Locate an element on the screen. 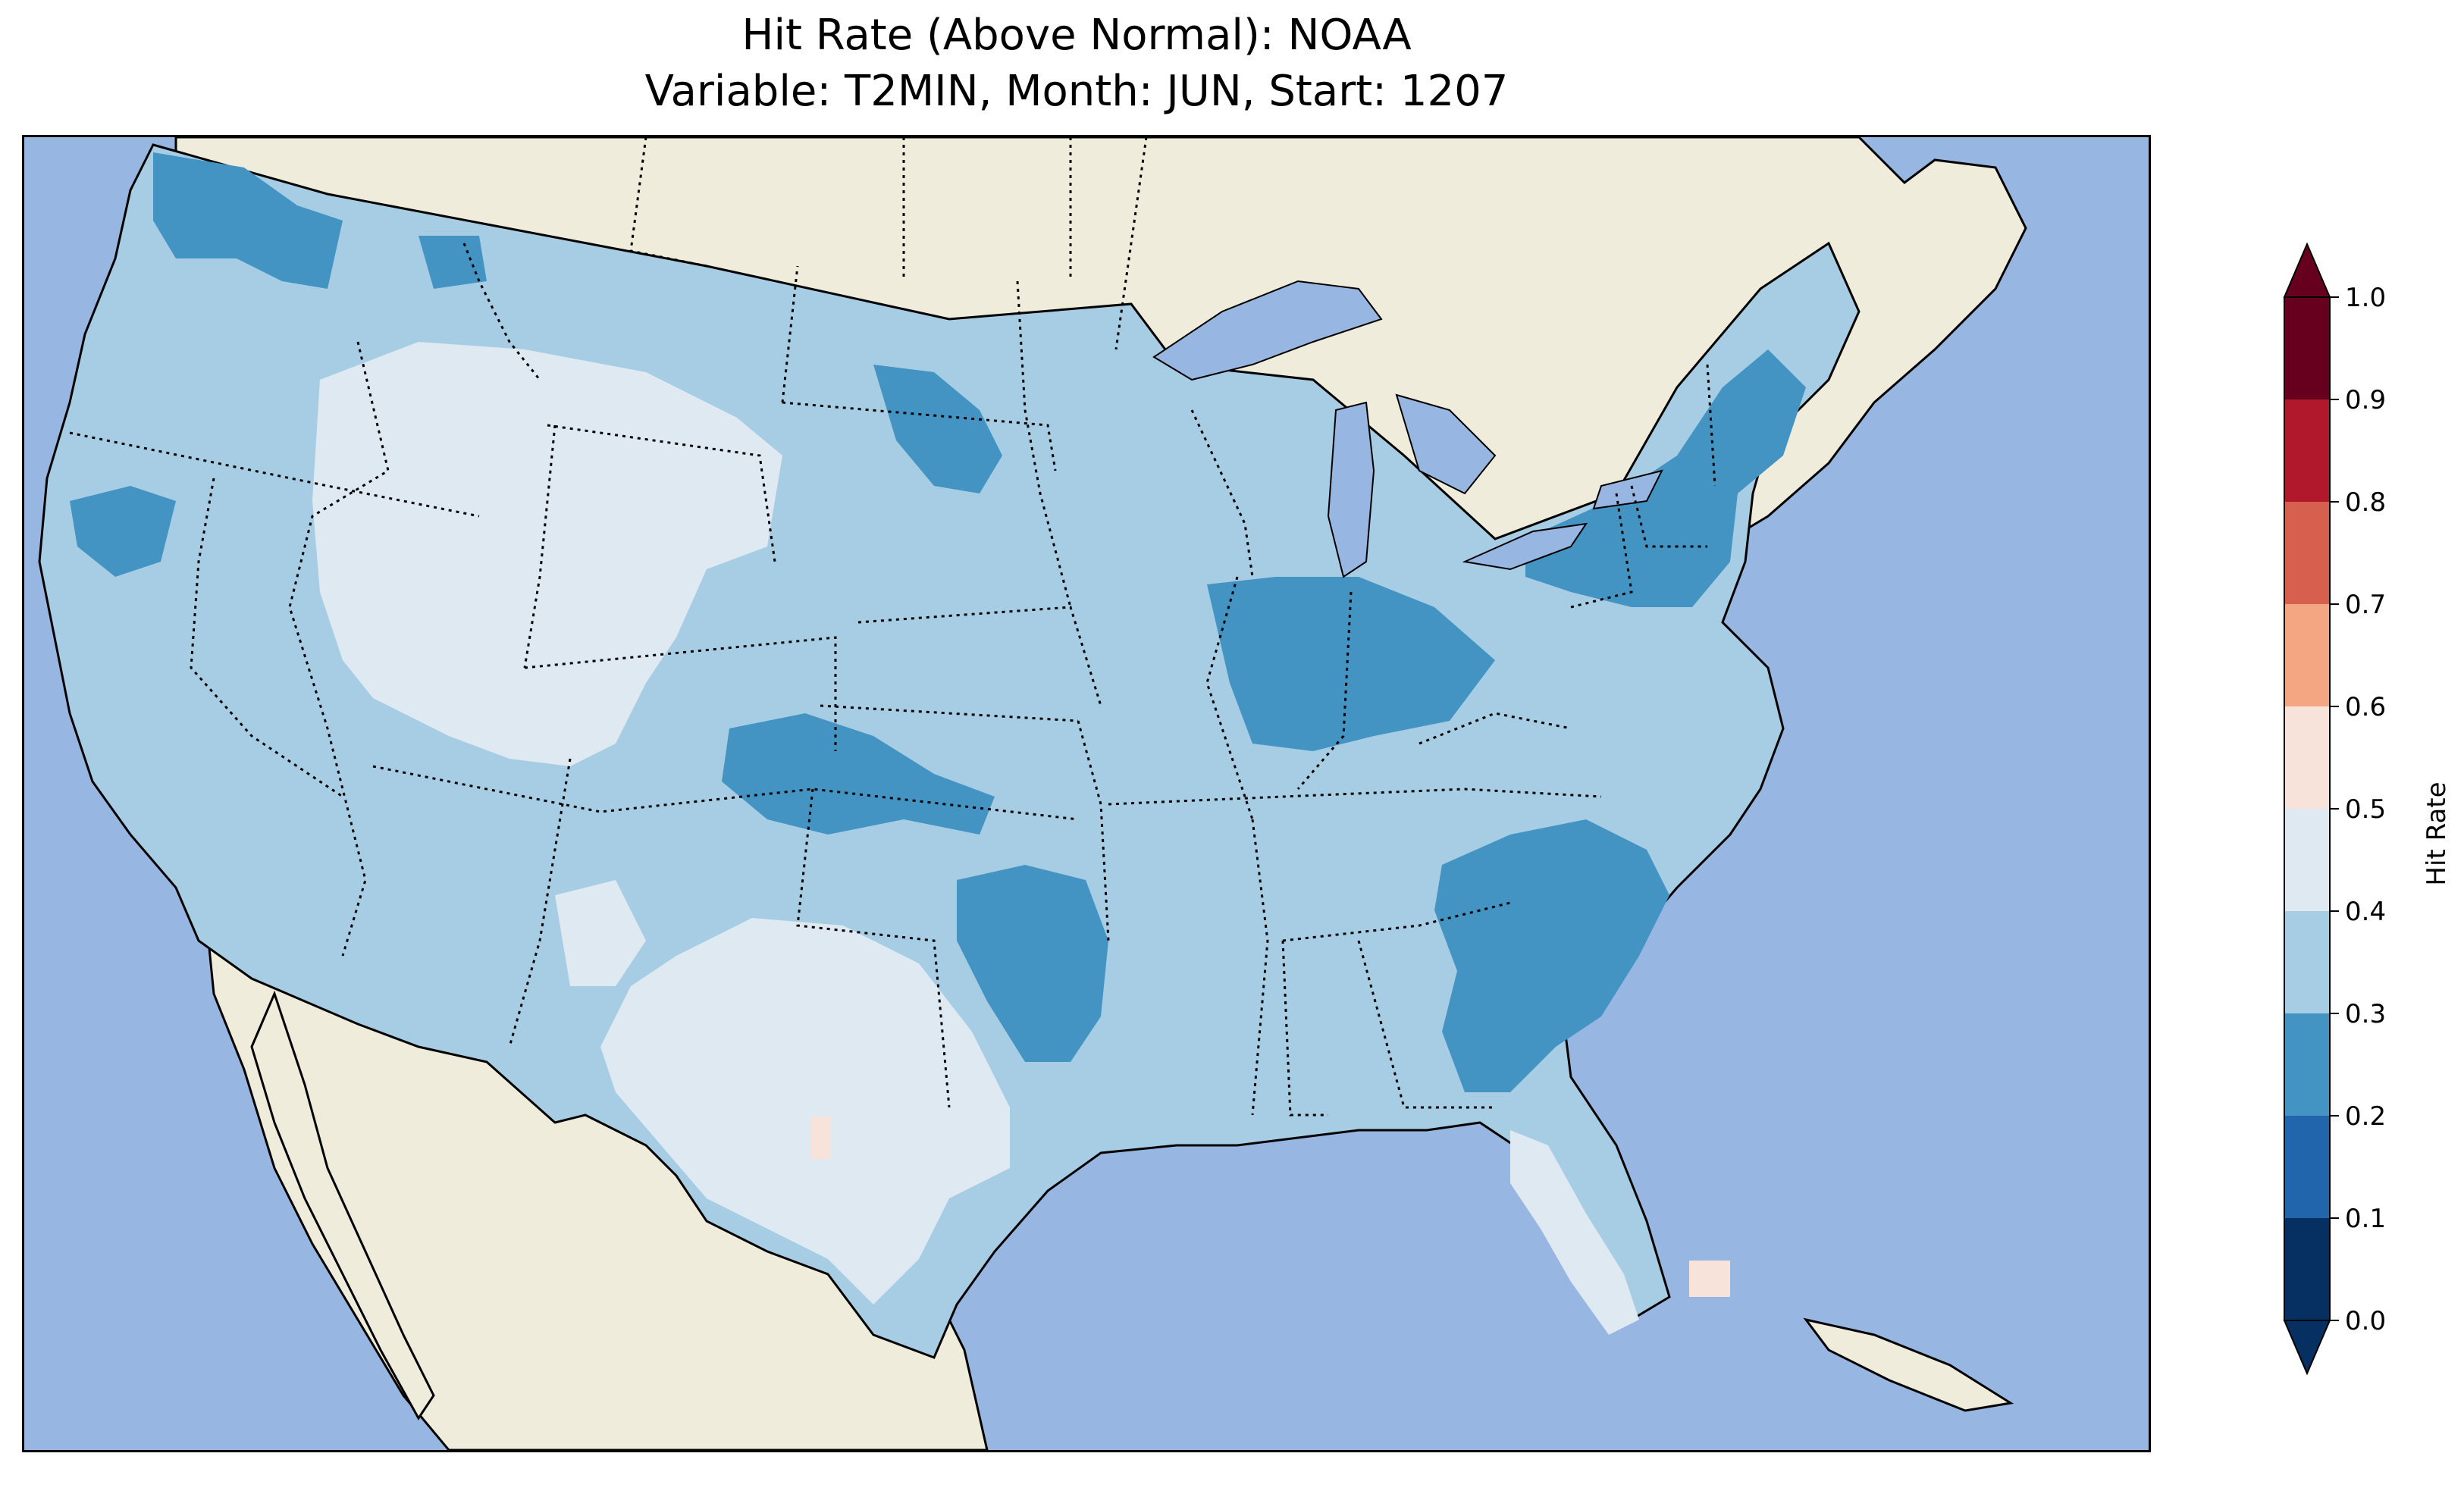 Image resolution: width=2464 pixels, height=1494 pixels. region-washington is located at coordinates (248, 220).